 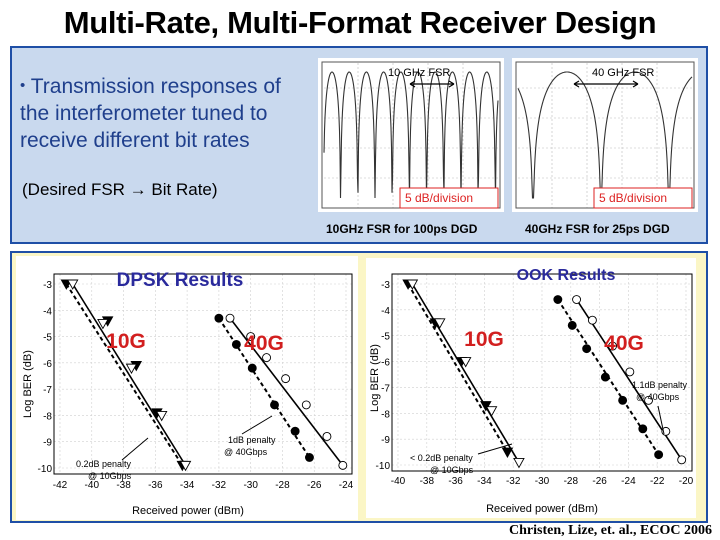 What do you see at coordinates (383, 466) in the screenshot?
I see `y-tick-label: -10` at bounding box center [383, 466].